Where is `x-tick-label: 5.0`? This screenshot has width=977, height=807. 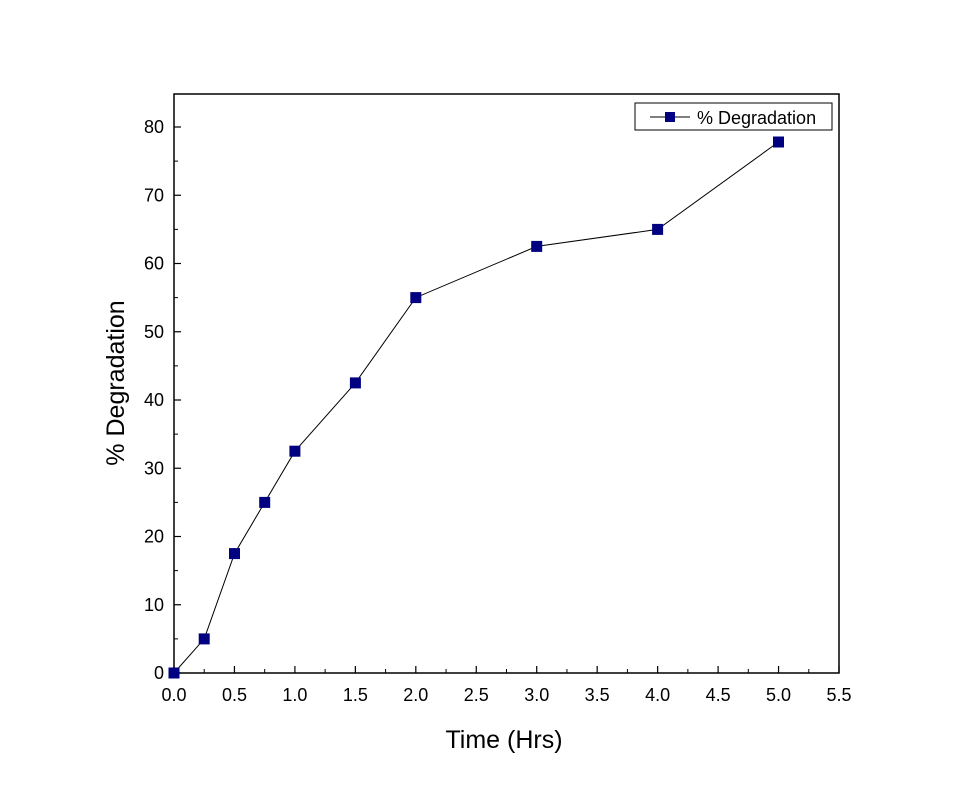 x-tick-label: 5.0 is located at coordinates (778, 695).